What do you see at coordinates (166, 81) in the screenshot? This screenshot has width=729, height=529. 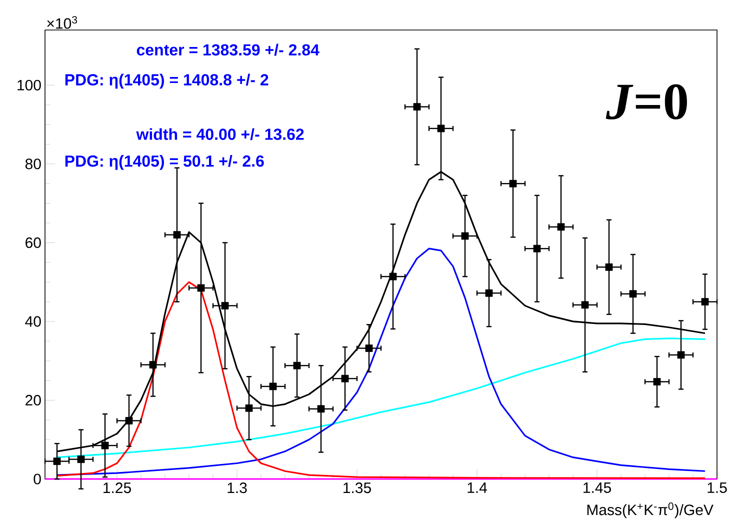 I see `annotation: PDG: η(1405) = 1408.8 +/- 2` at bounding box center [166, 81].